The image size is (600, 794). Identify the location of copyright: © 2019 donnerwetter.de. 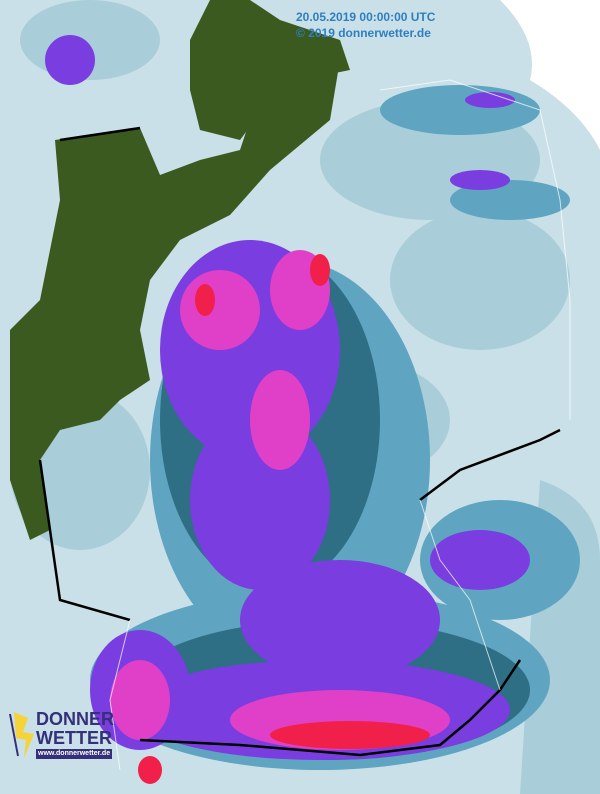
(363, 33).